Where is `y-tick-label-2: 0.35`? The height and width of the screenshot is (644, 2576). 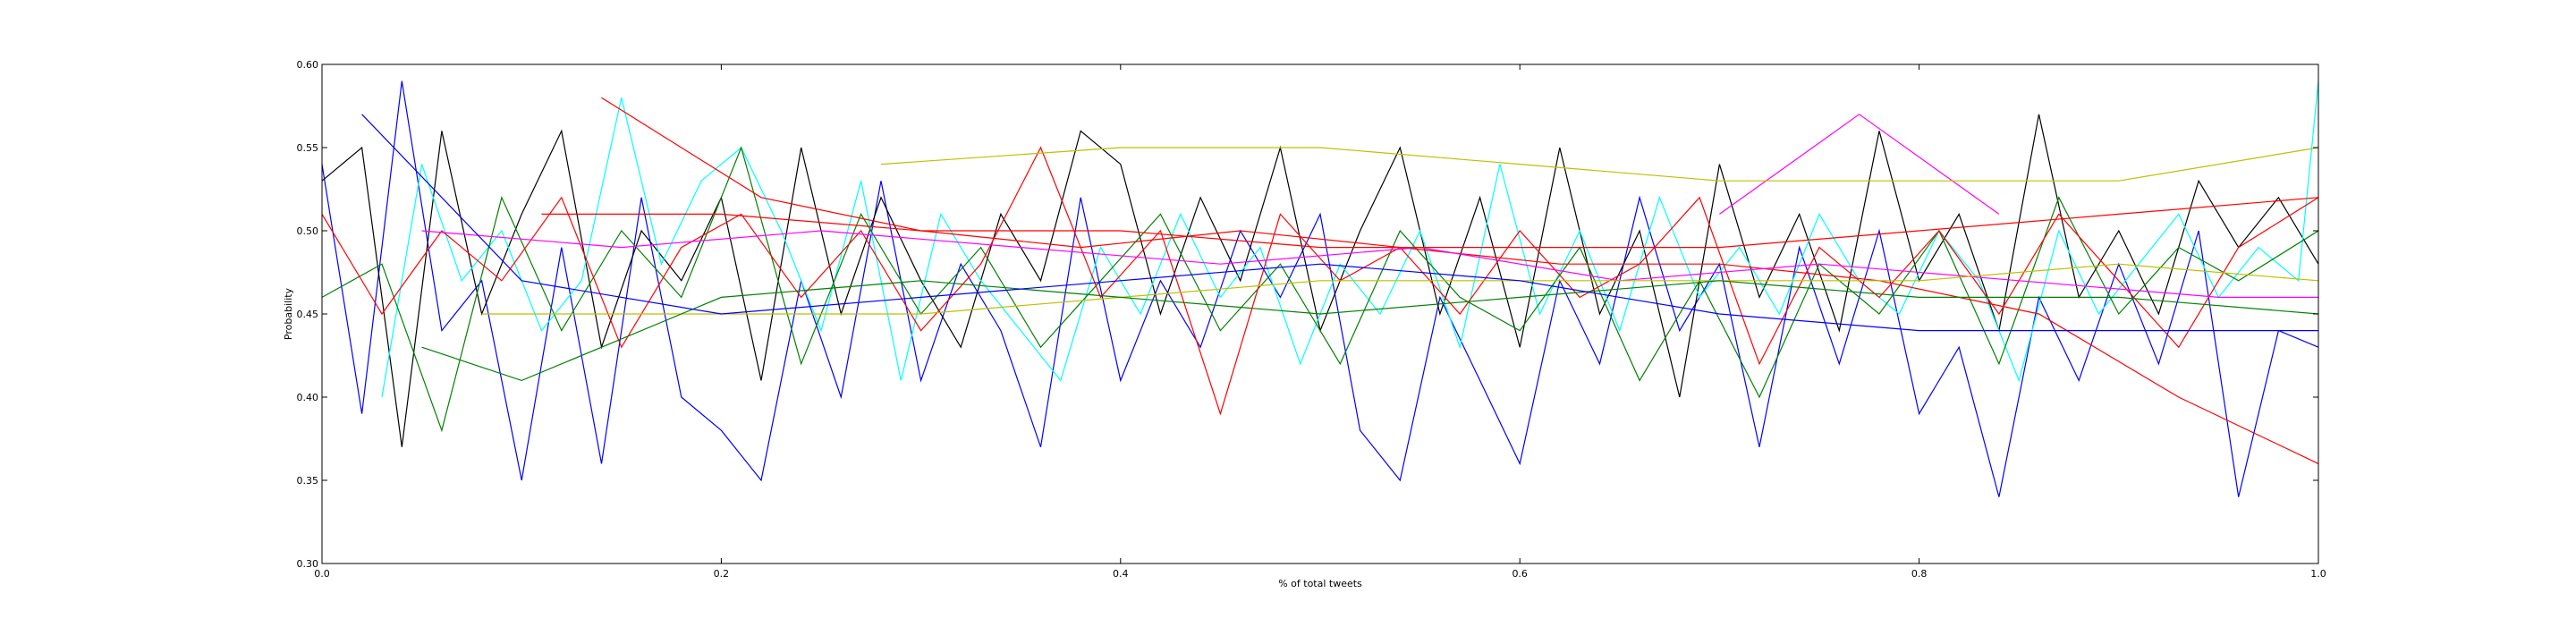 y-tick-label-2: 0.35 is located at coordinates (308, 481).